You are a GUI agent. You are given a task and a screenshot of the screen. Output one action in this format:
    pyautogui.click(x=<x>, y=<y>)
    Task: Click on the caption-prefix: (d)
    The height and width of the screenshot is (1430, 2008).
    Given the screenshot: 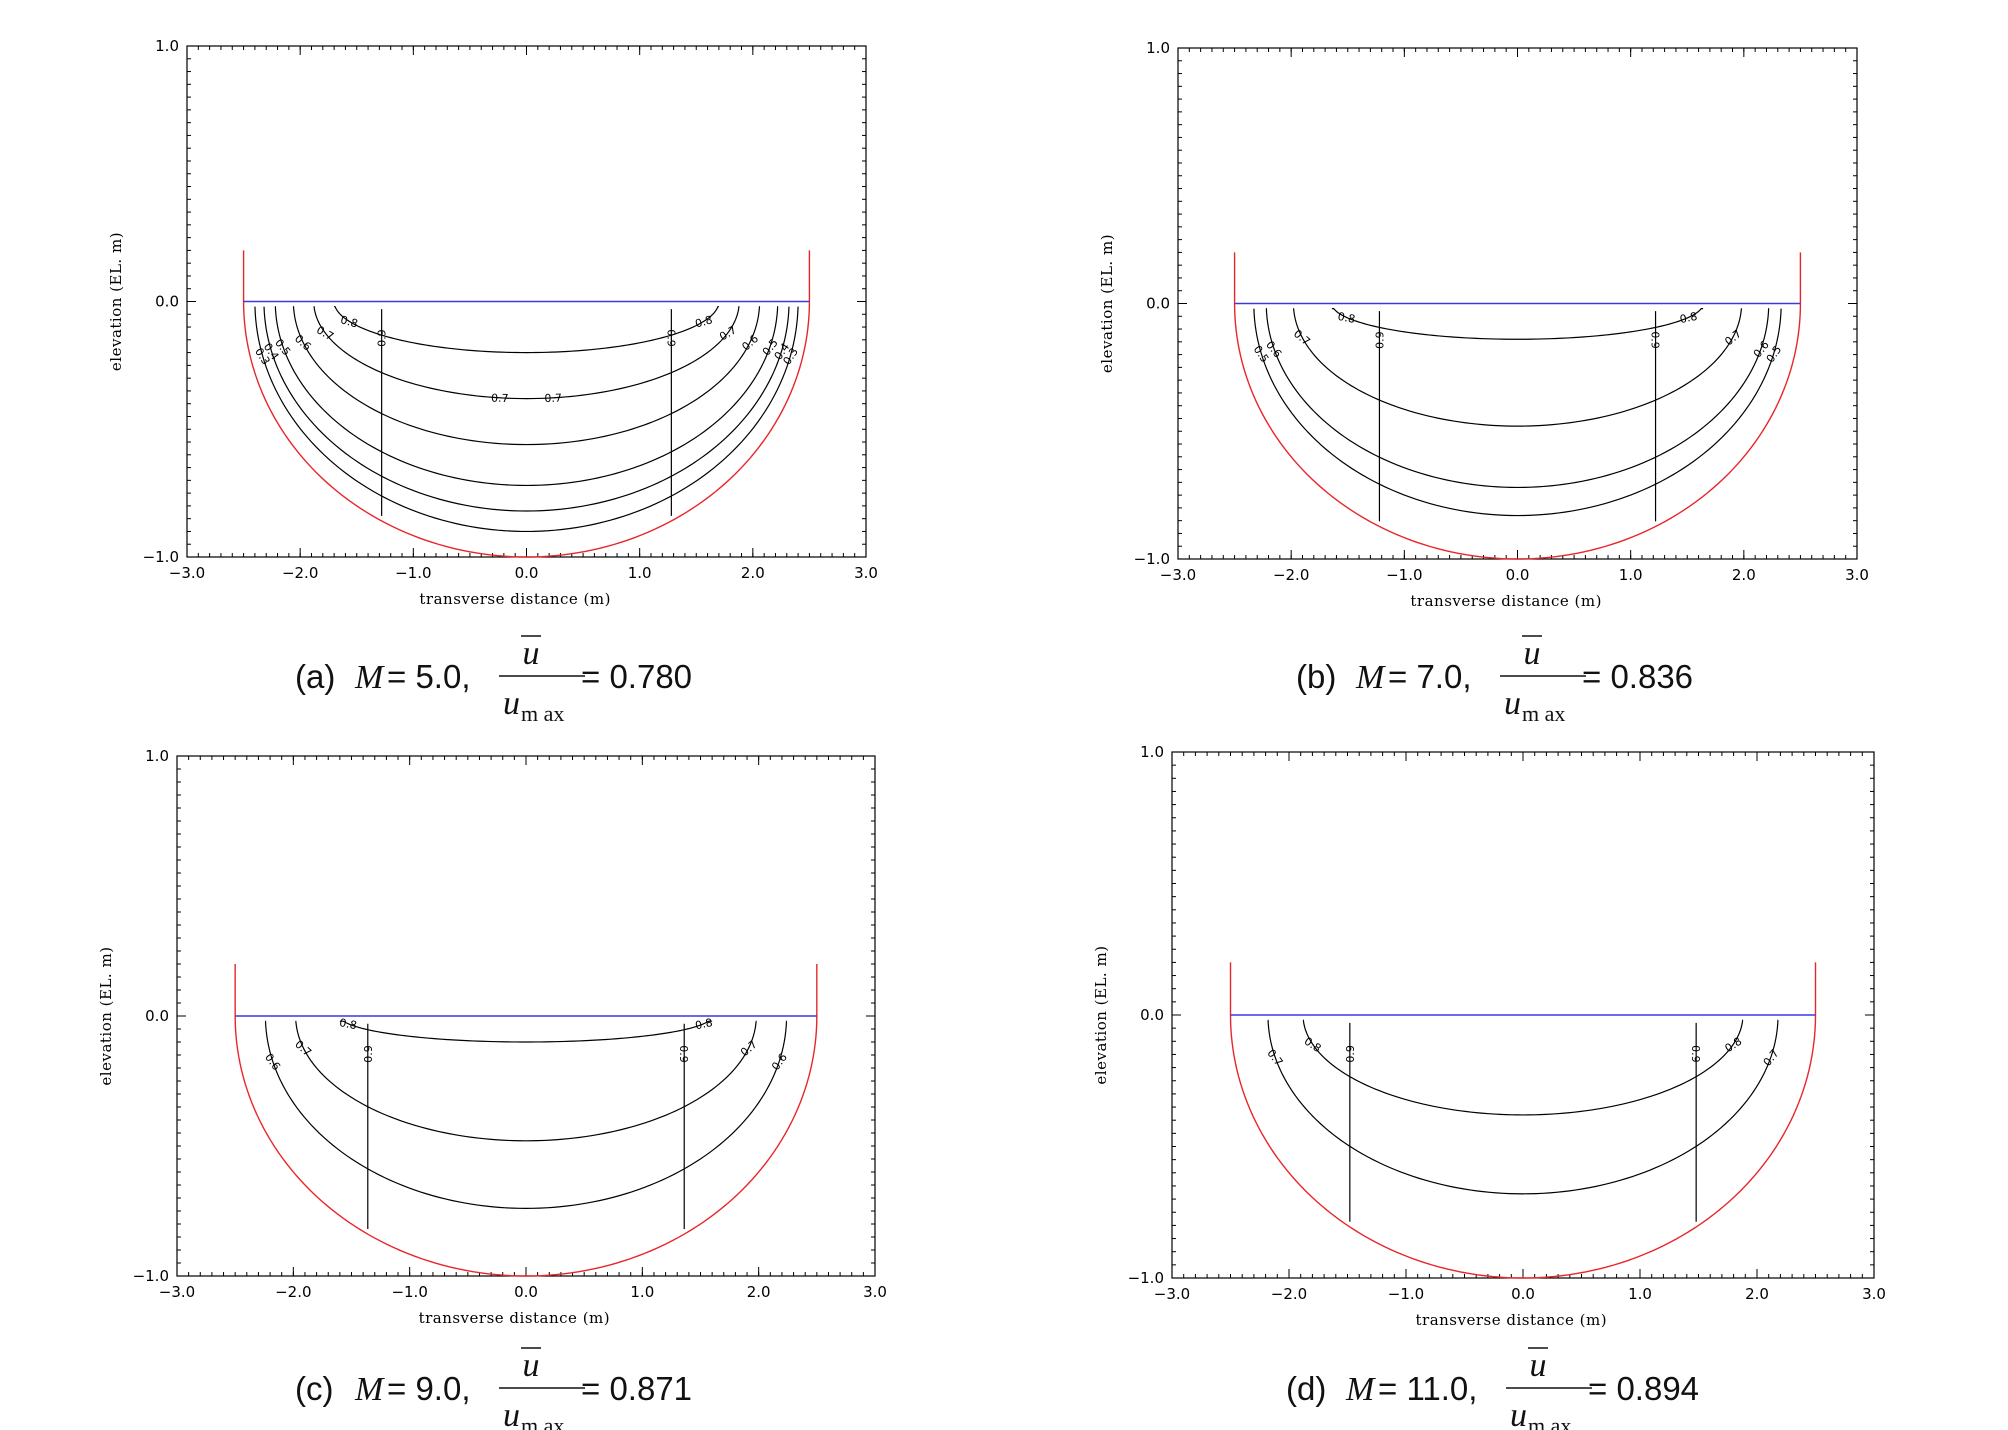 What is the action you would take?
    pyautogui.click(x=1306, y=1388)
    